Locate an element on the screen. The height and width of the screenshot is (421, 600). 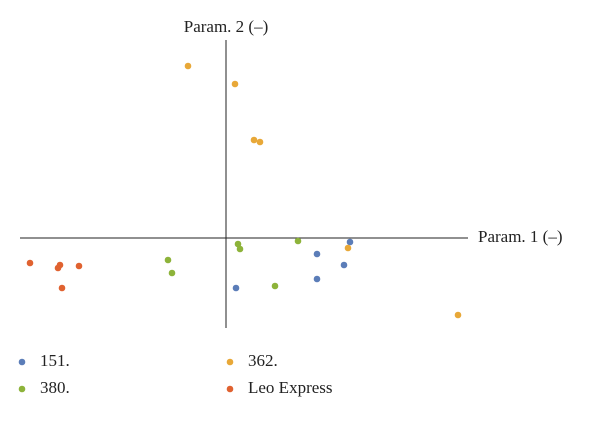
legend-label: 362. is located at coordinates (263, 360).